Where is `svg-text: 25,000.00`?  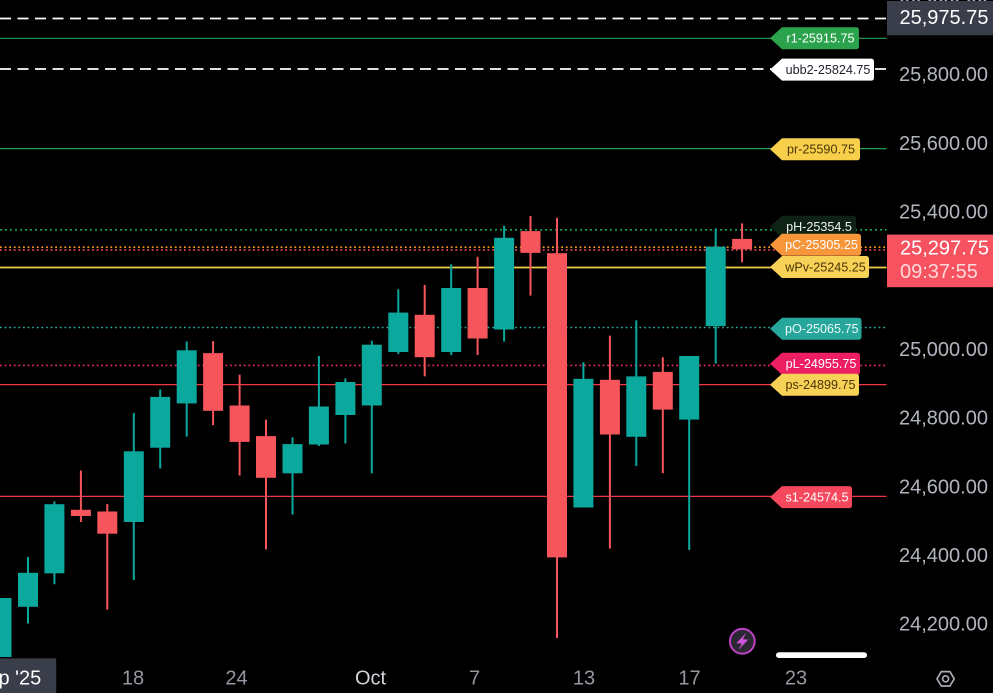 svg-text: 25,000.00 is located at coordinates (943, 350).